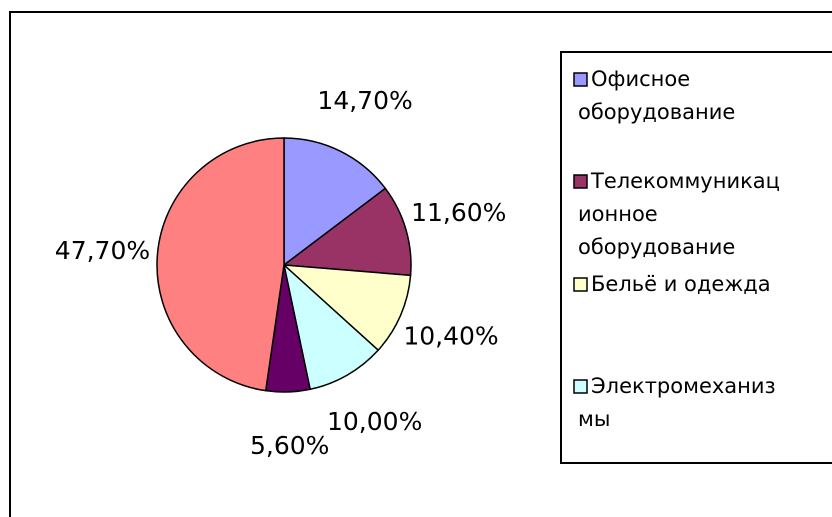  I want to click on legend-label: Бельё и одежда, so click(681, 284).